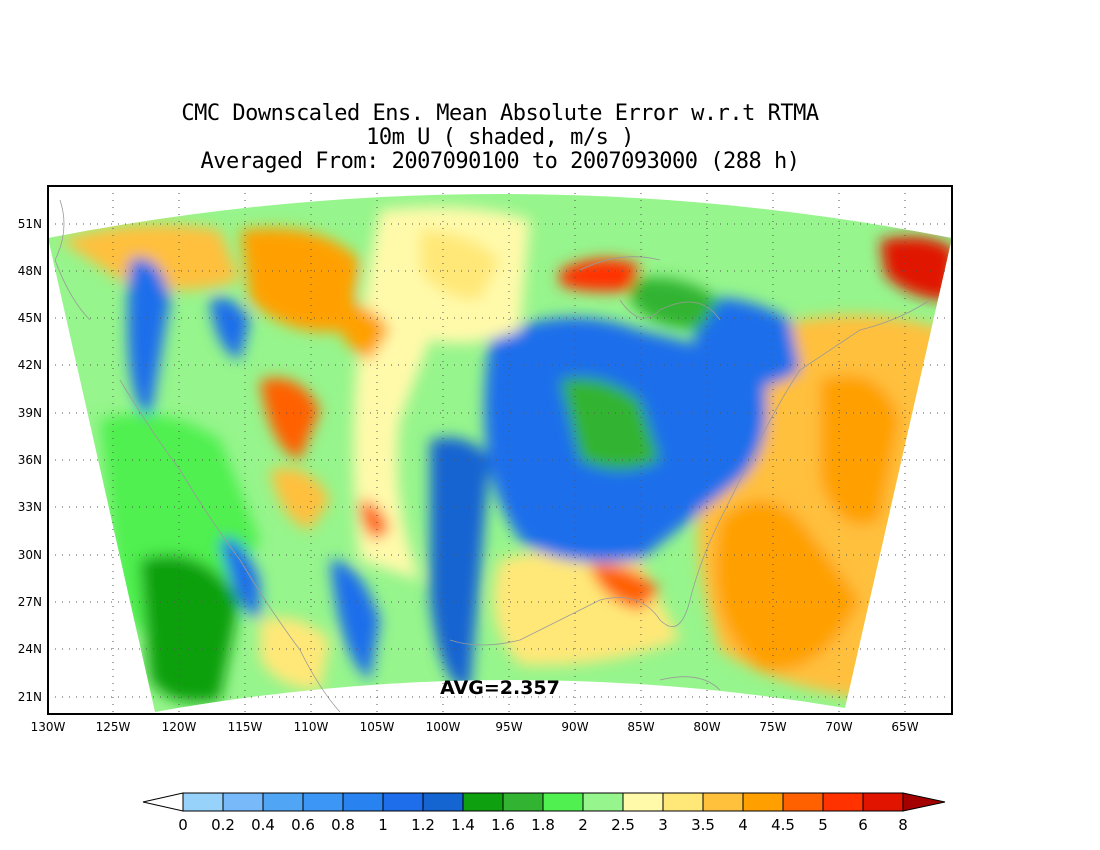 The height and width of the screenshot is (850, 1100). I want to click on lat-label: 24N, so click(30, 649).